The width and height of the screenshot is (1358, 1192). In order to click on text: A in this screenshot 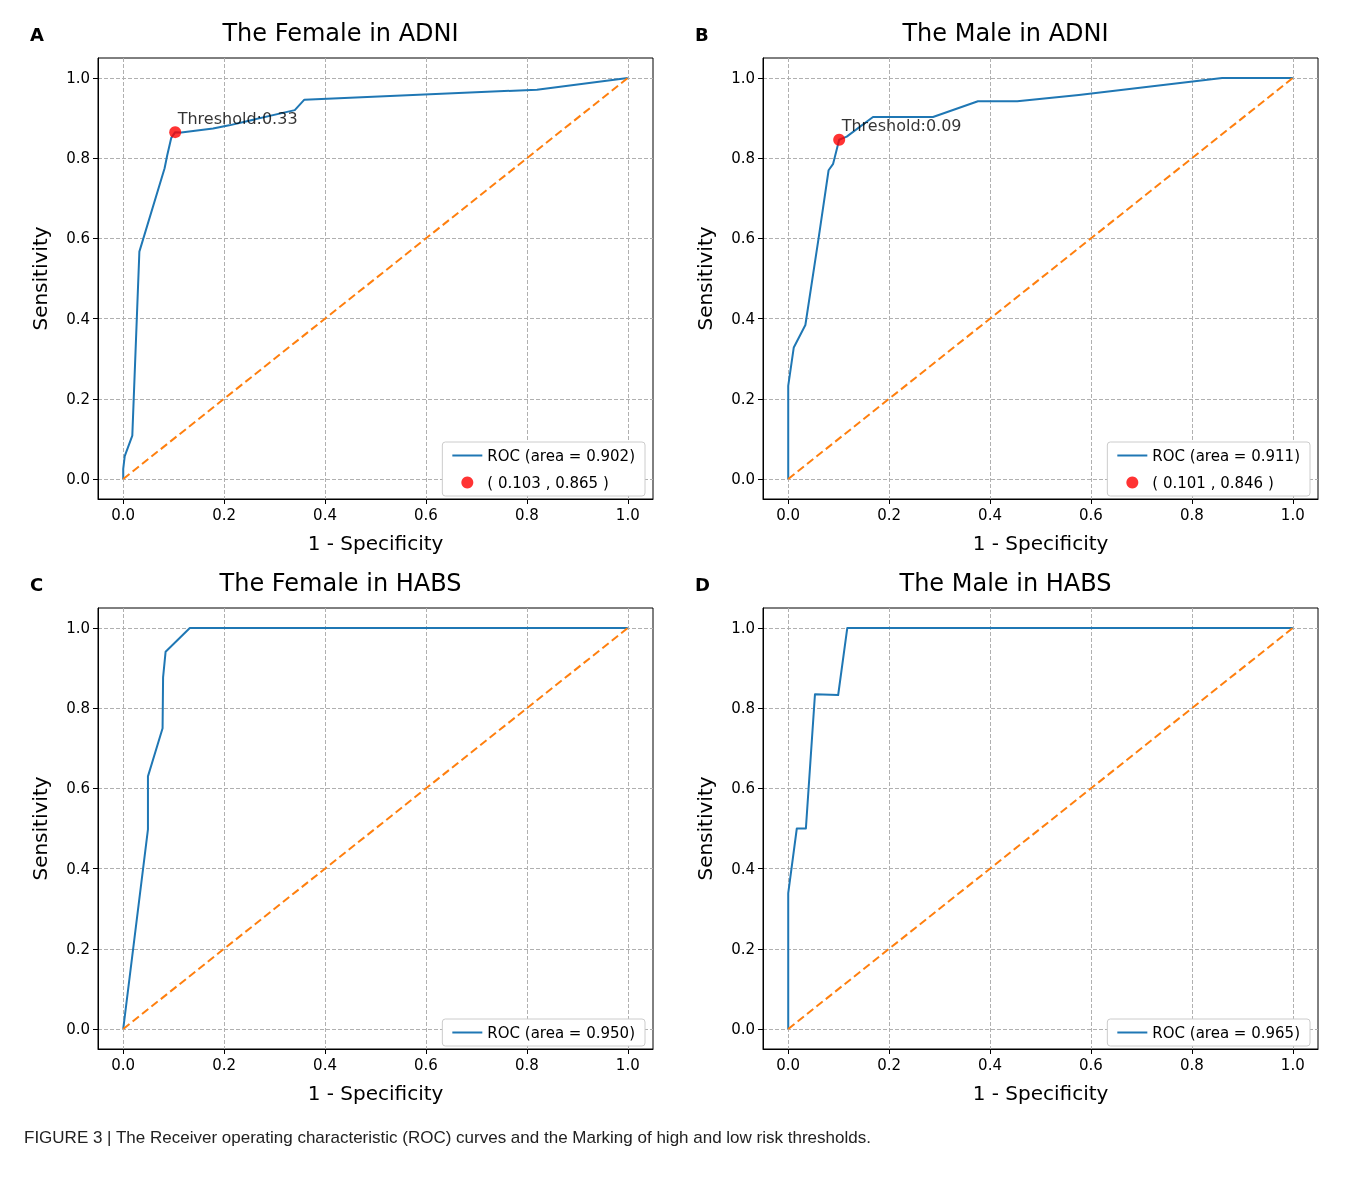, I will do `click(37, 34)`.